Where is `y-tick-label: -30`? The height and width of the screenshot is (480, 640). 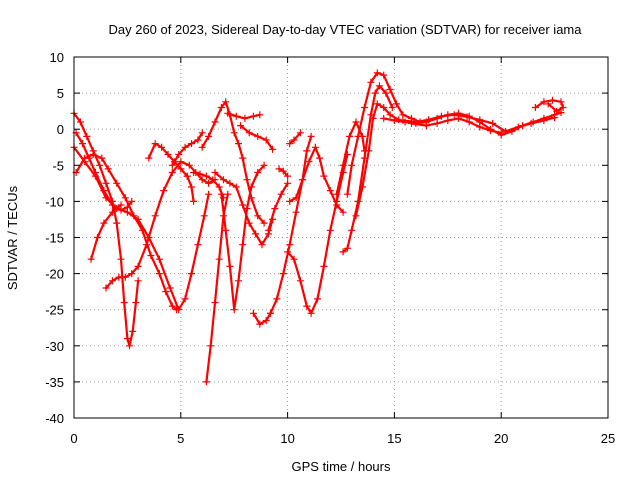 y-tick-label: -30 is located at coordinates (54, 346).